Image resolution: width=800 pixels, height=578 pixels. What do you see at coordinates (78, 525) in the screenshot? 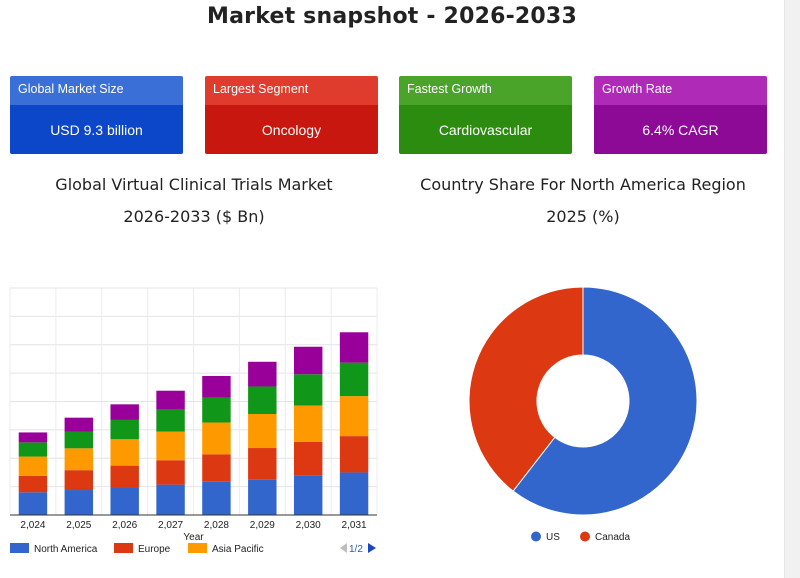
I see `x-tick-label: 2,025` at bounding box center [78, 525].